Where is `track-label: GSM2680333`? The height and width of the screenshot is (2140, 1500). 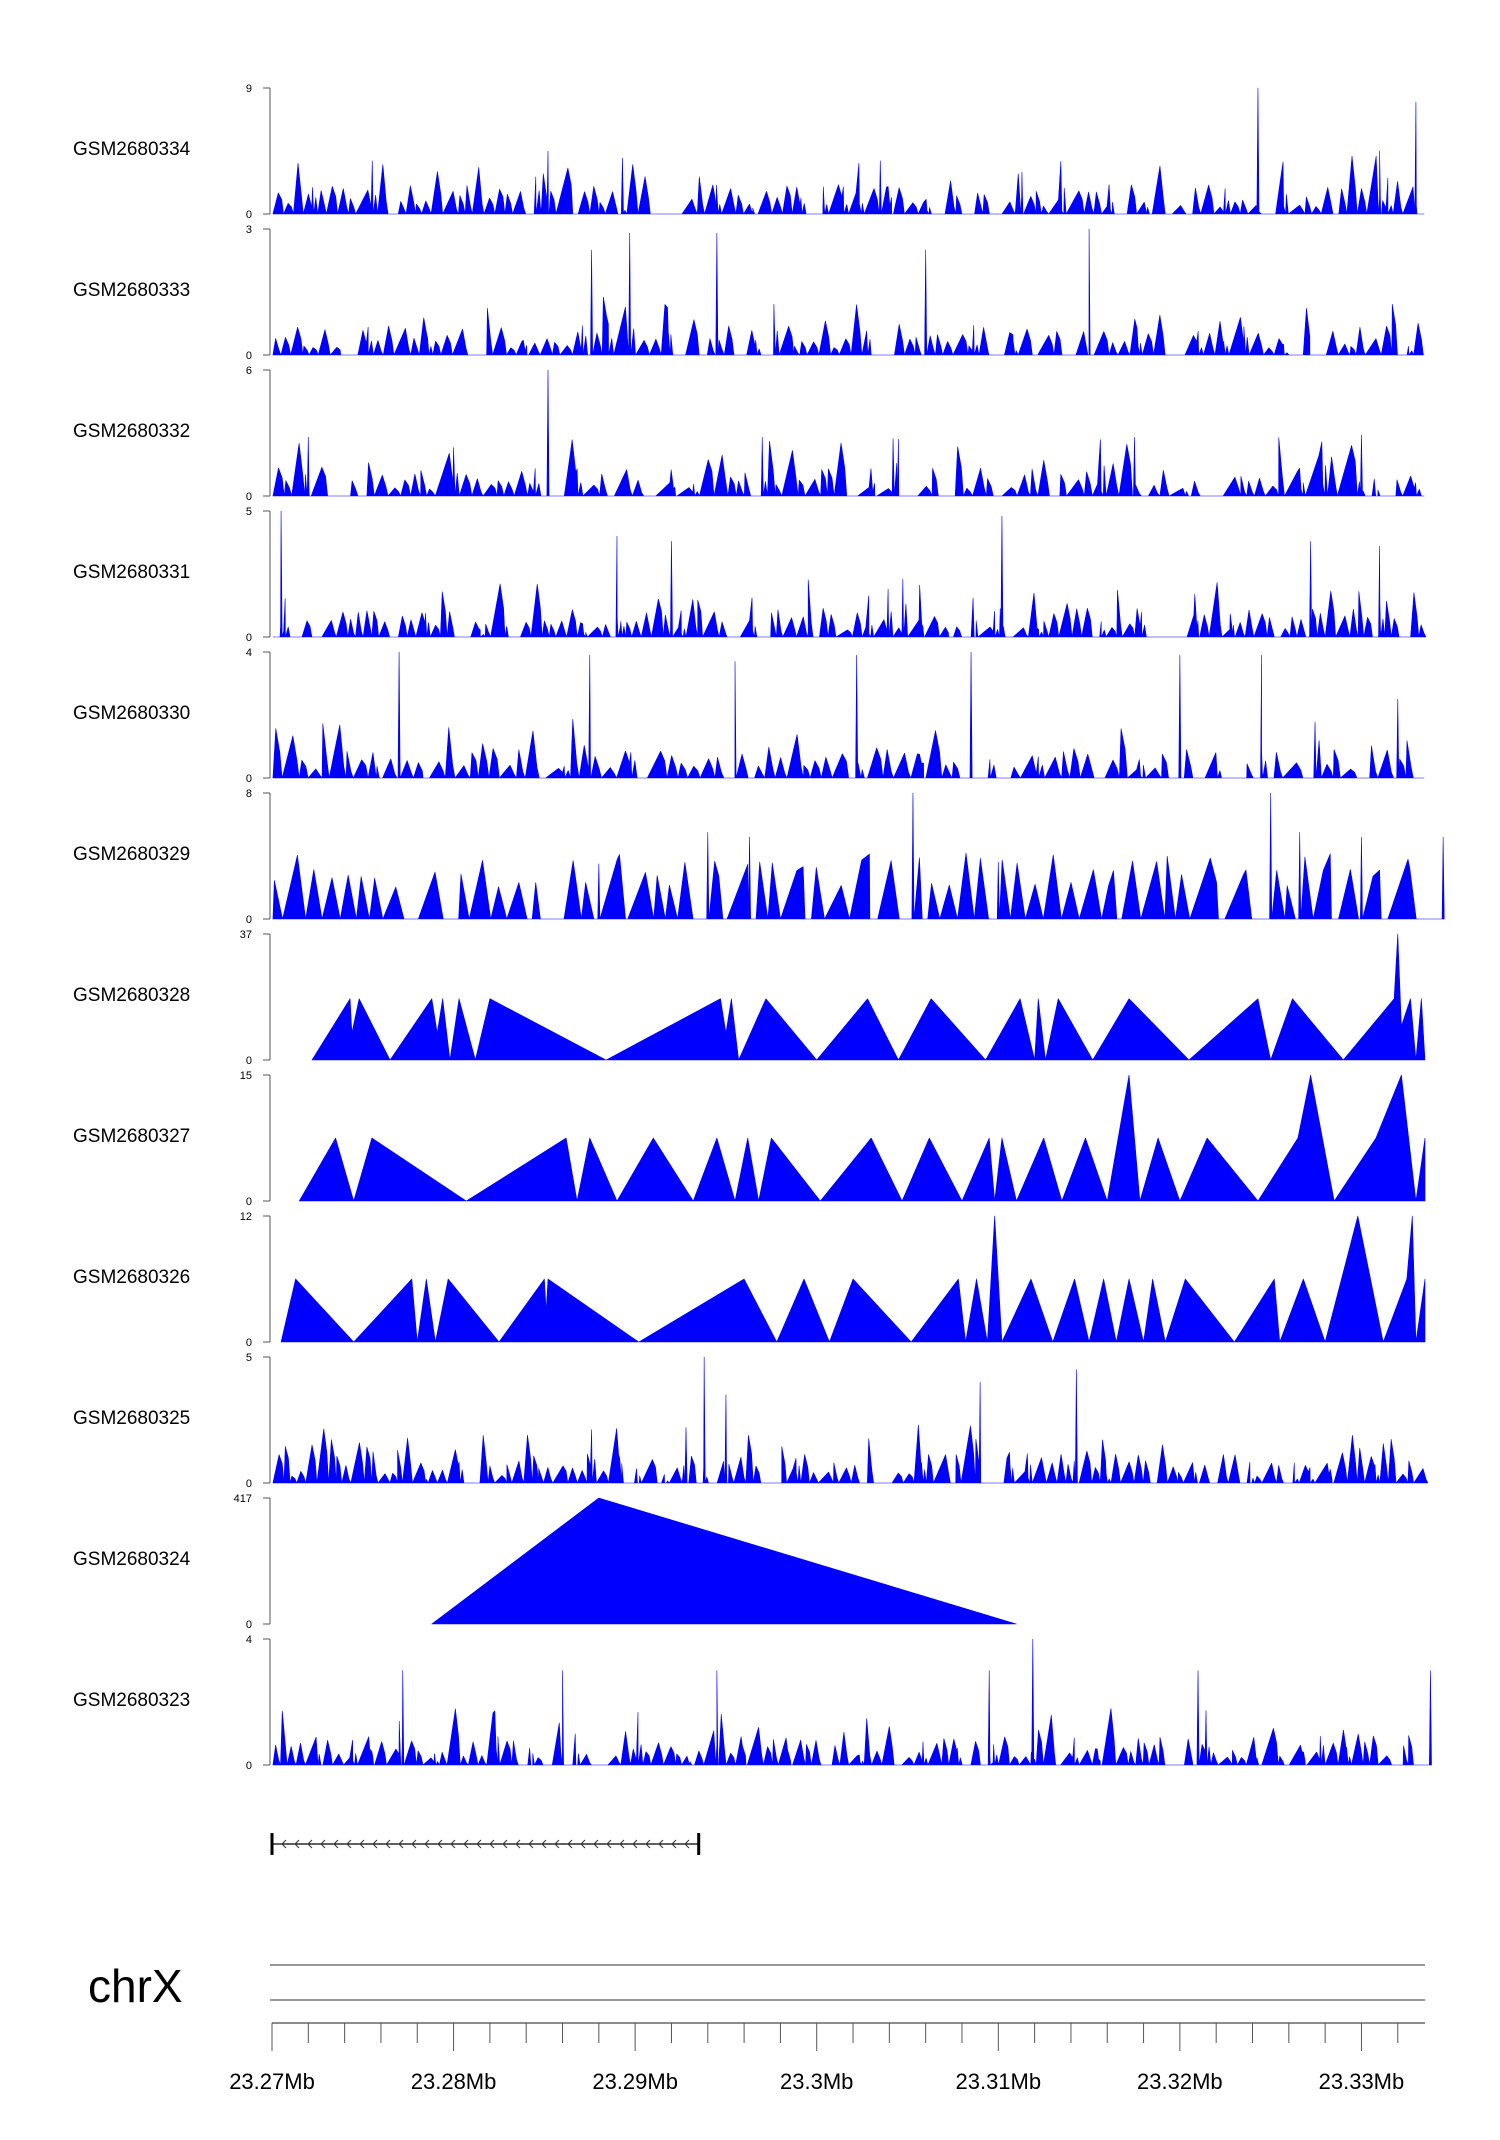
track-label: GSM2680333 is located at coordinates (131, 290).